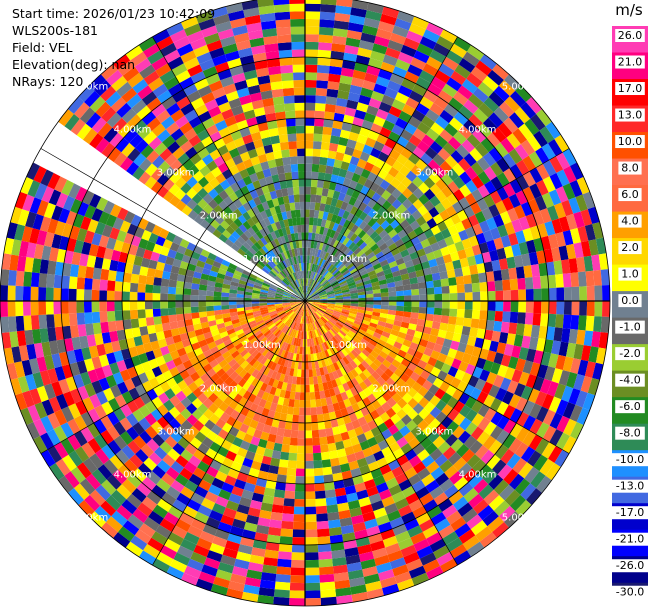  Describe the element at coordinates (629, 353) in the screenshot. I see `colorbar-tick-label: -2.0` at that location.